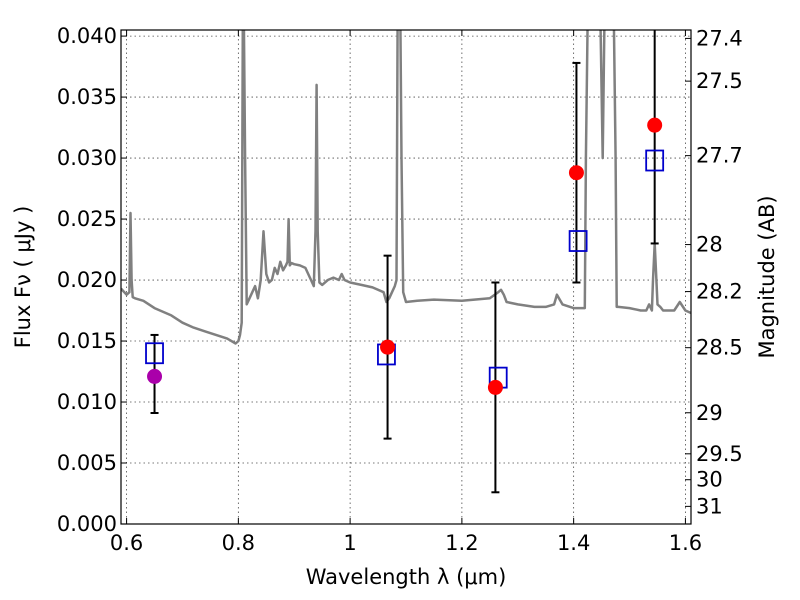  I want to click on y-tick-label: 0.025, so click(87, 219).